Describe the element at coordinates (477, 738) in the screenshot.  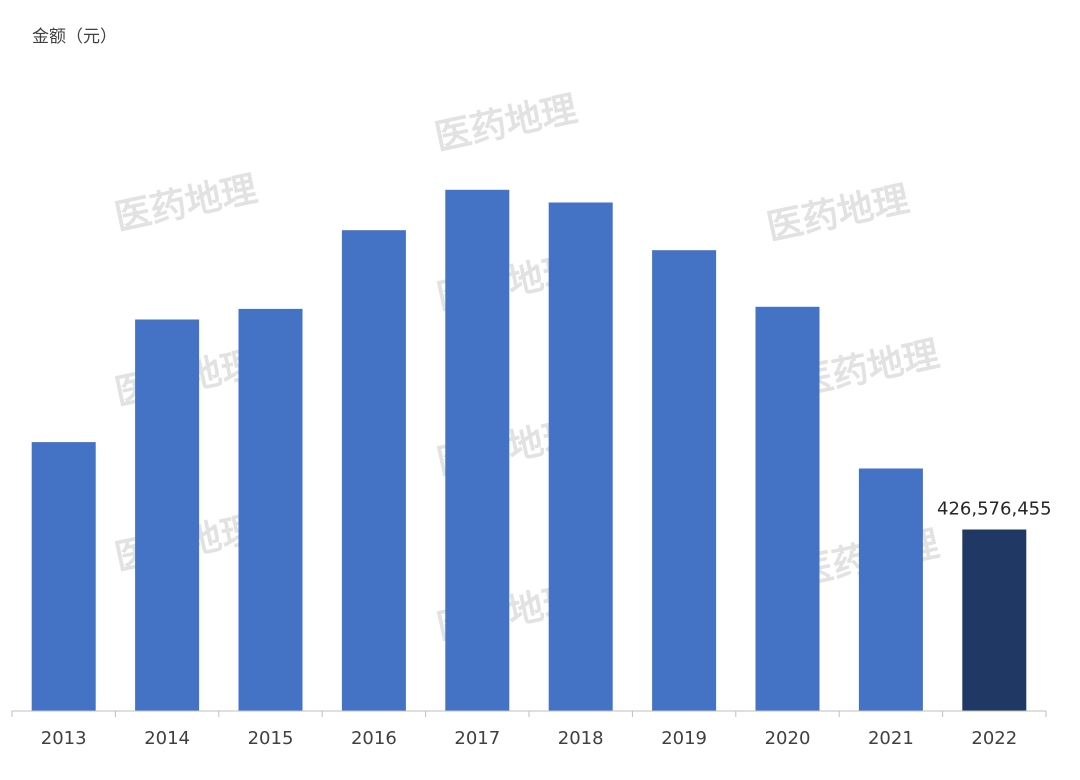
I see `x-tick-label-2017: 2017` at that location.